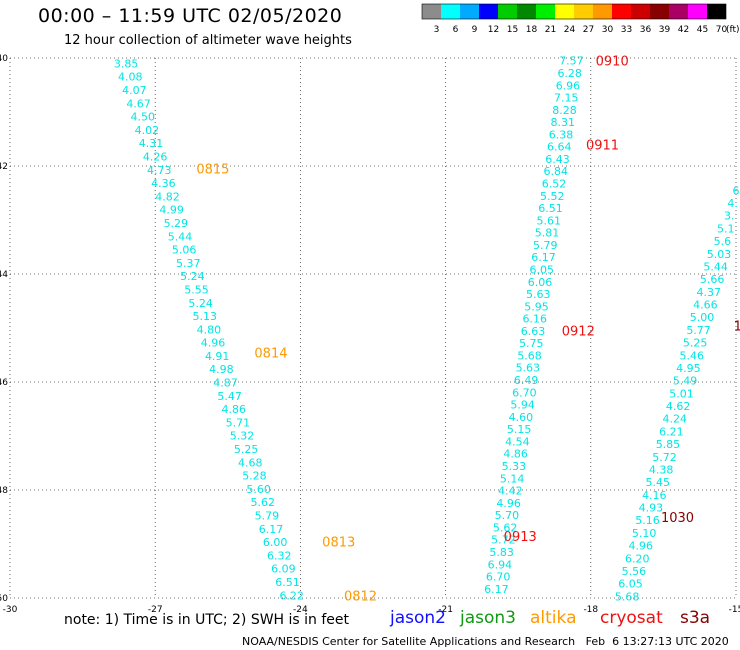  I want to click on wave-height-value: 6.96, so click(568, 85).